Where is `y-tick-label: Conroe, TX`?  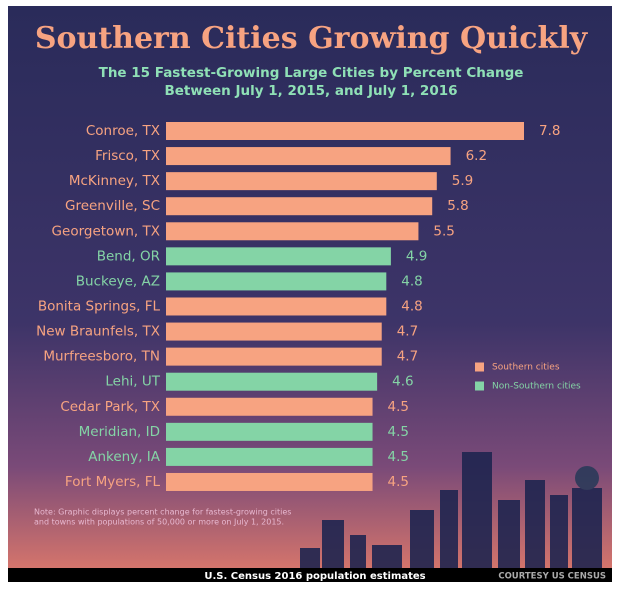 y-tick-label: Conroe, TX is located at coordinates (123, 131).